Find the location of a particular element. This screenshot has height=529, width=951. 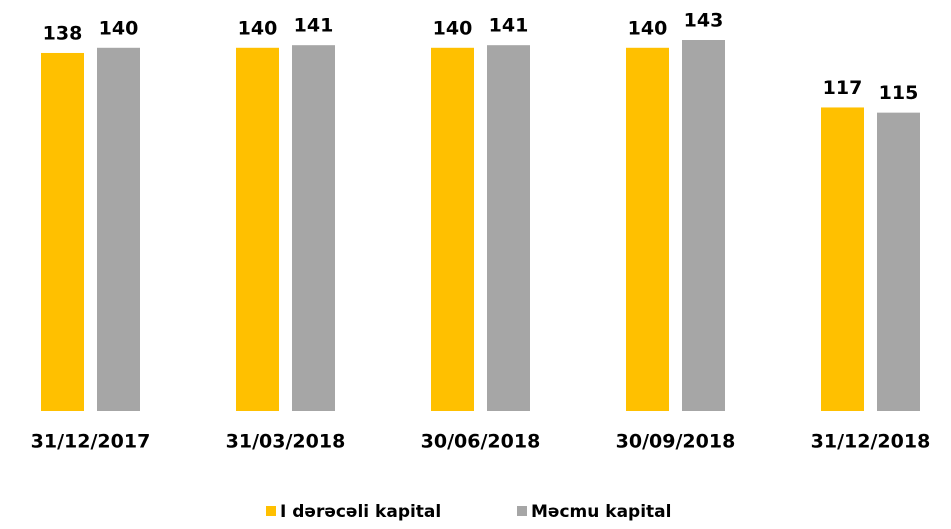

value-label: 143 is located at coordinates (704, 21).